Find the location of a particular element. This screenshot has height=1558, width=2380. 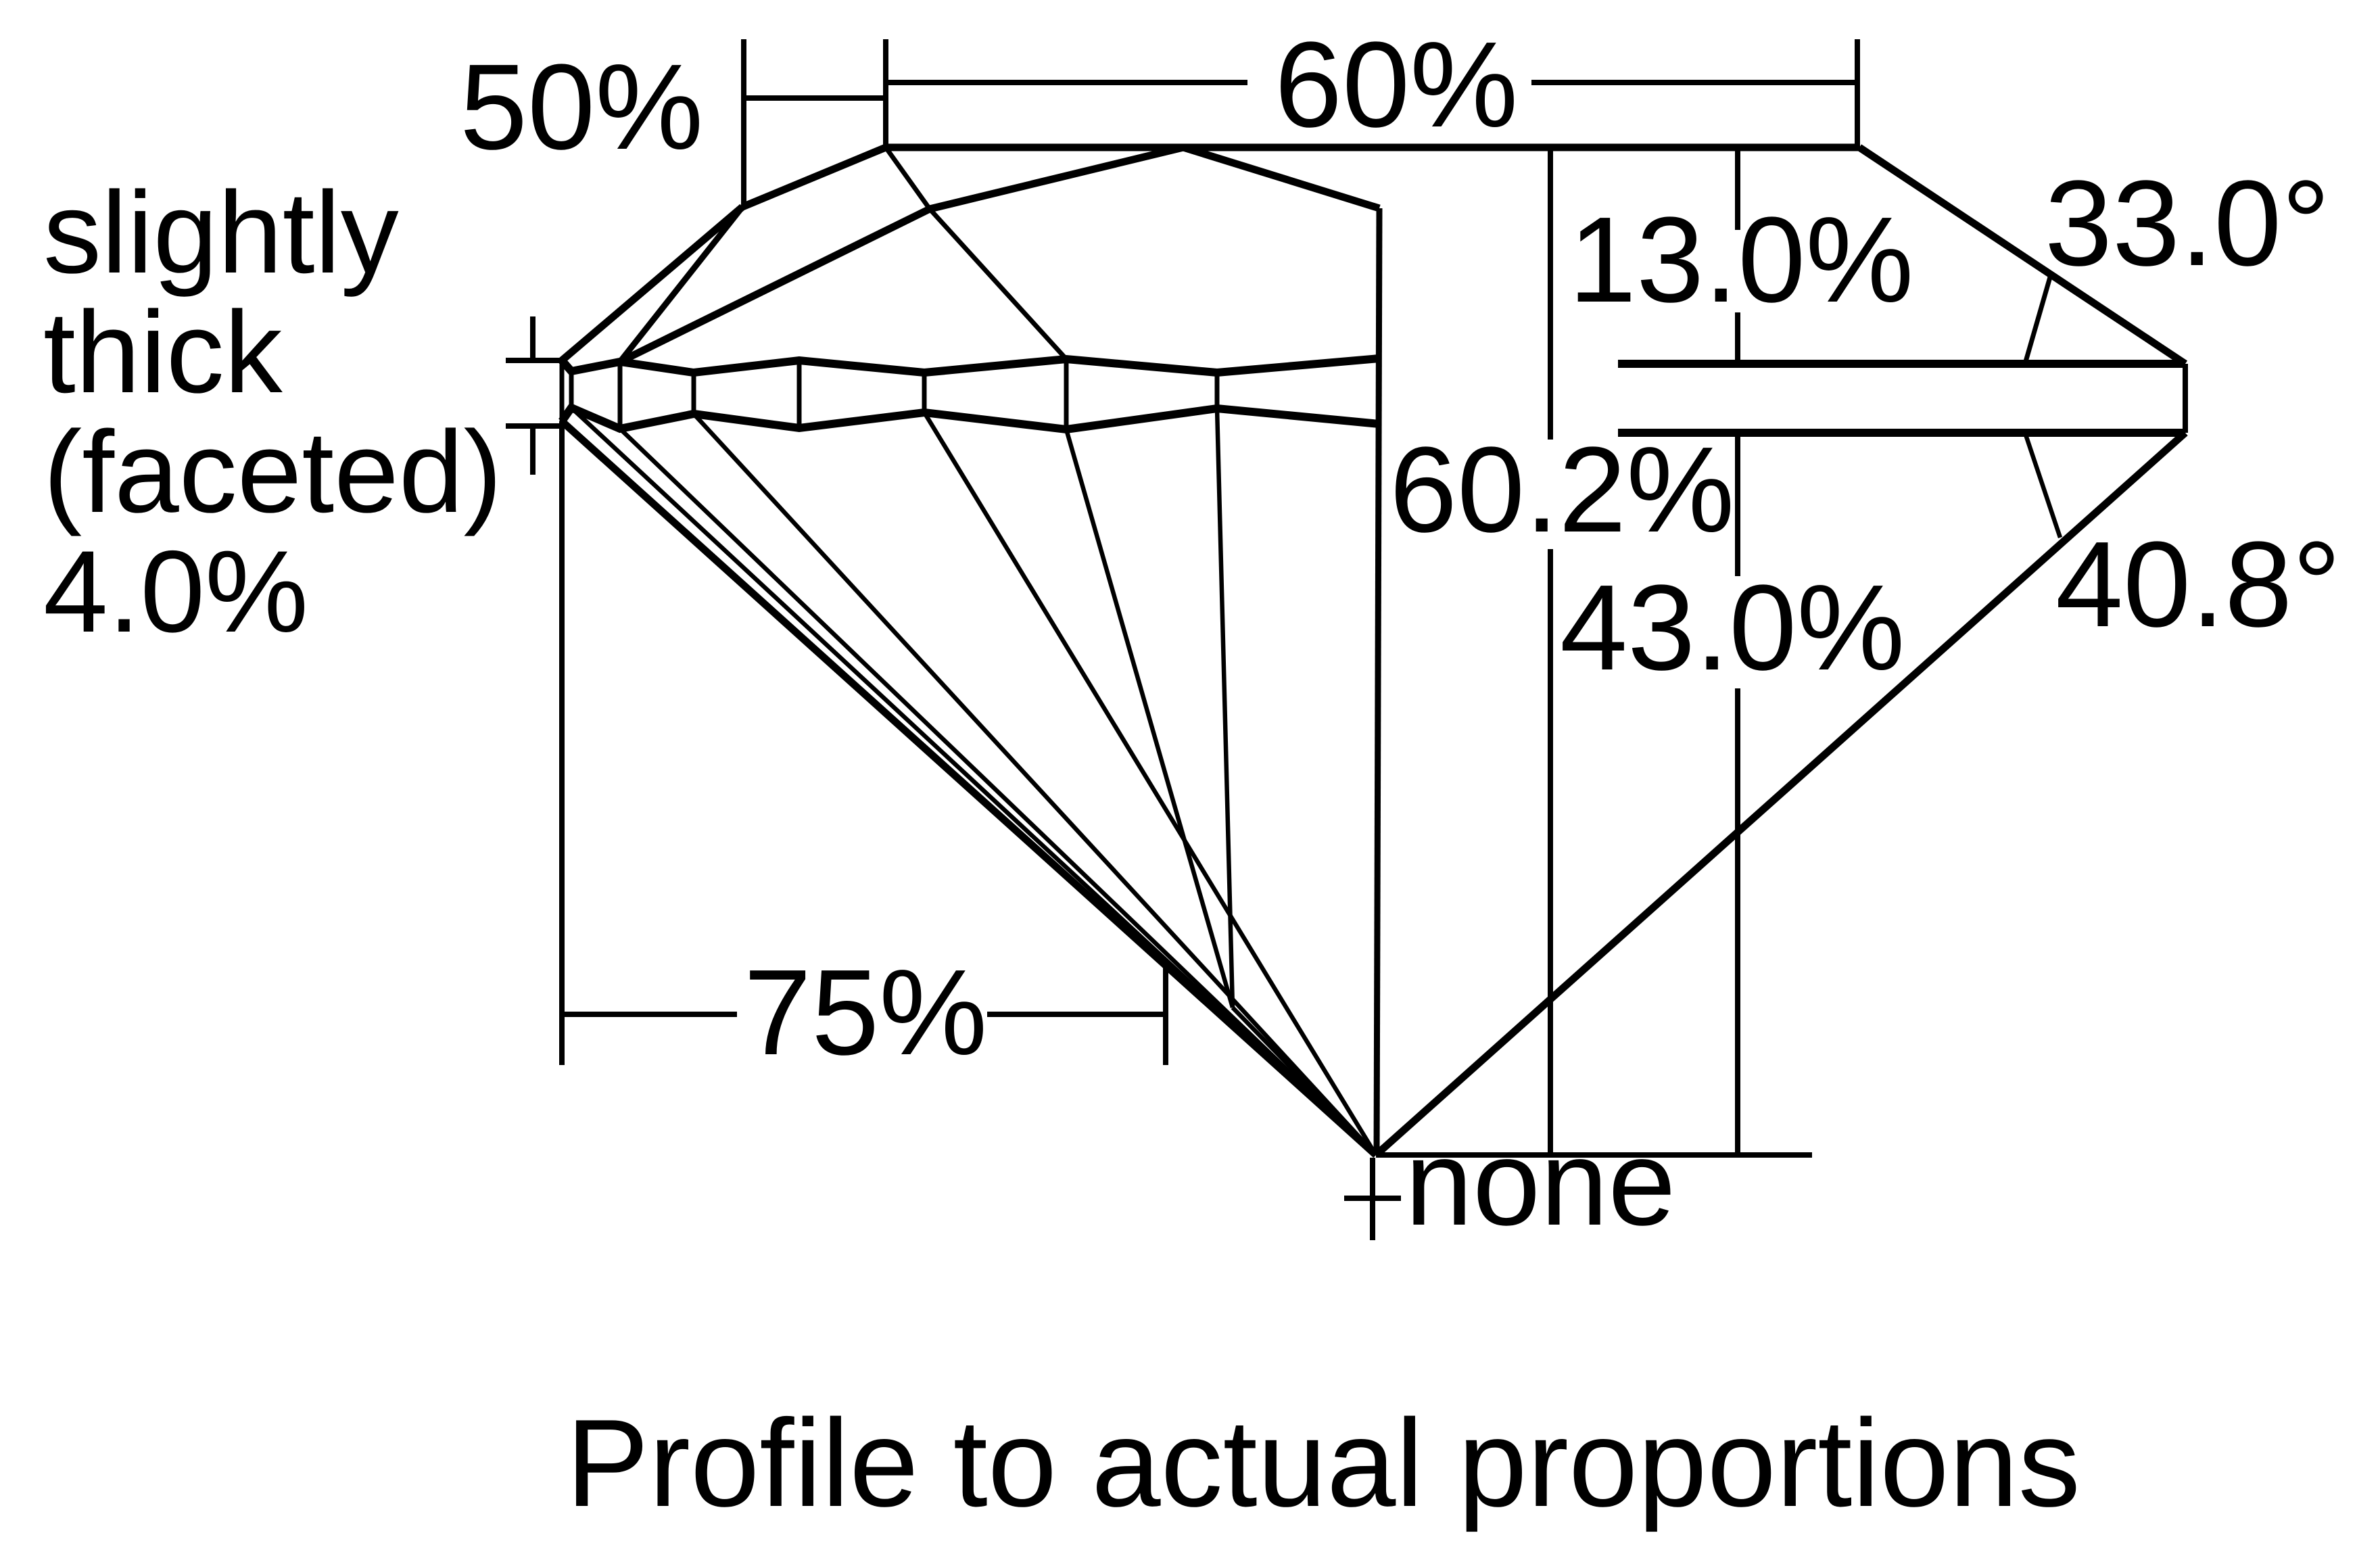

crown-branch-right is located at coordinates (2038, 318).